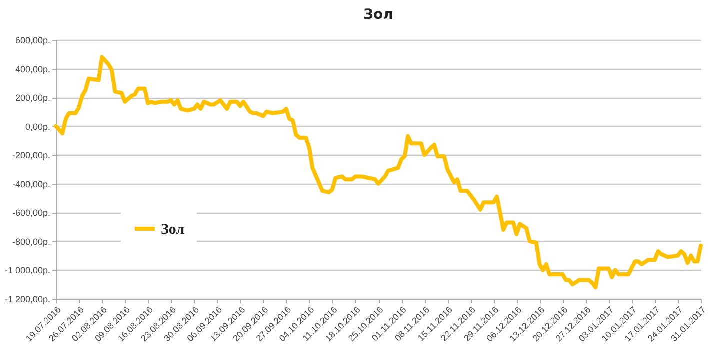  What do you see at coordinates (31, 241) in the screenshot?
I see `y-tick-label: -800,00р.` at bounding box center [31, 241].